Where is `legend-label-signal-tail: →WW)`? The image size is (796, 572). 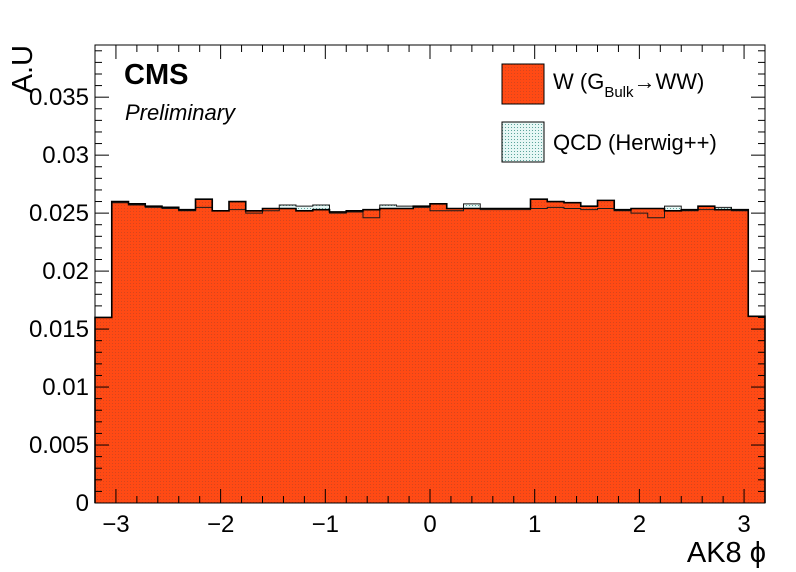 legend-label-signal-tail: →WW) is located at coordinates (669, 81).